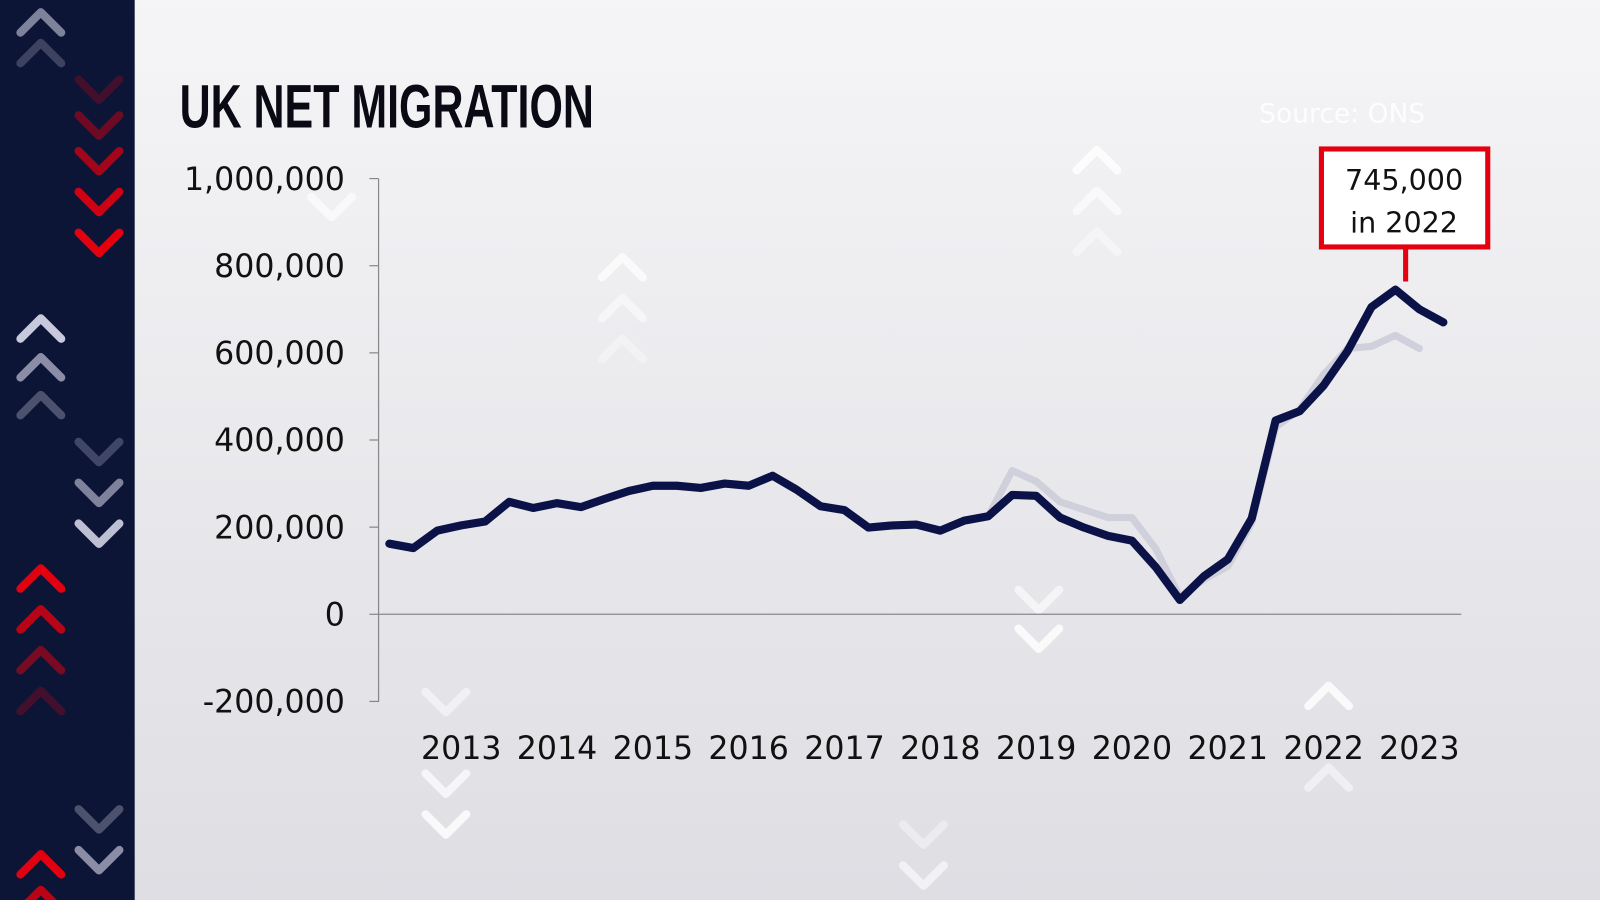  I want to click on y-tick-label: 1,000,000, so click(264, 180).